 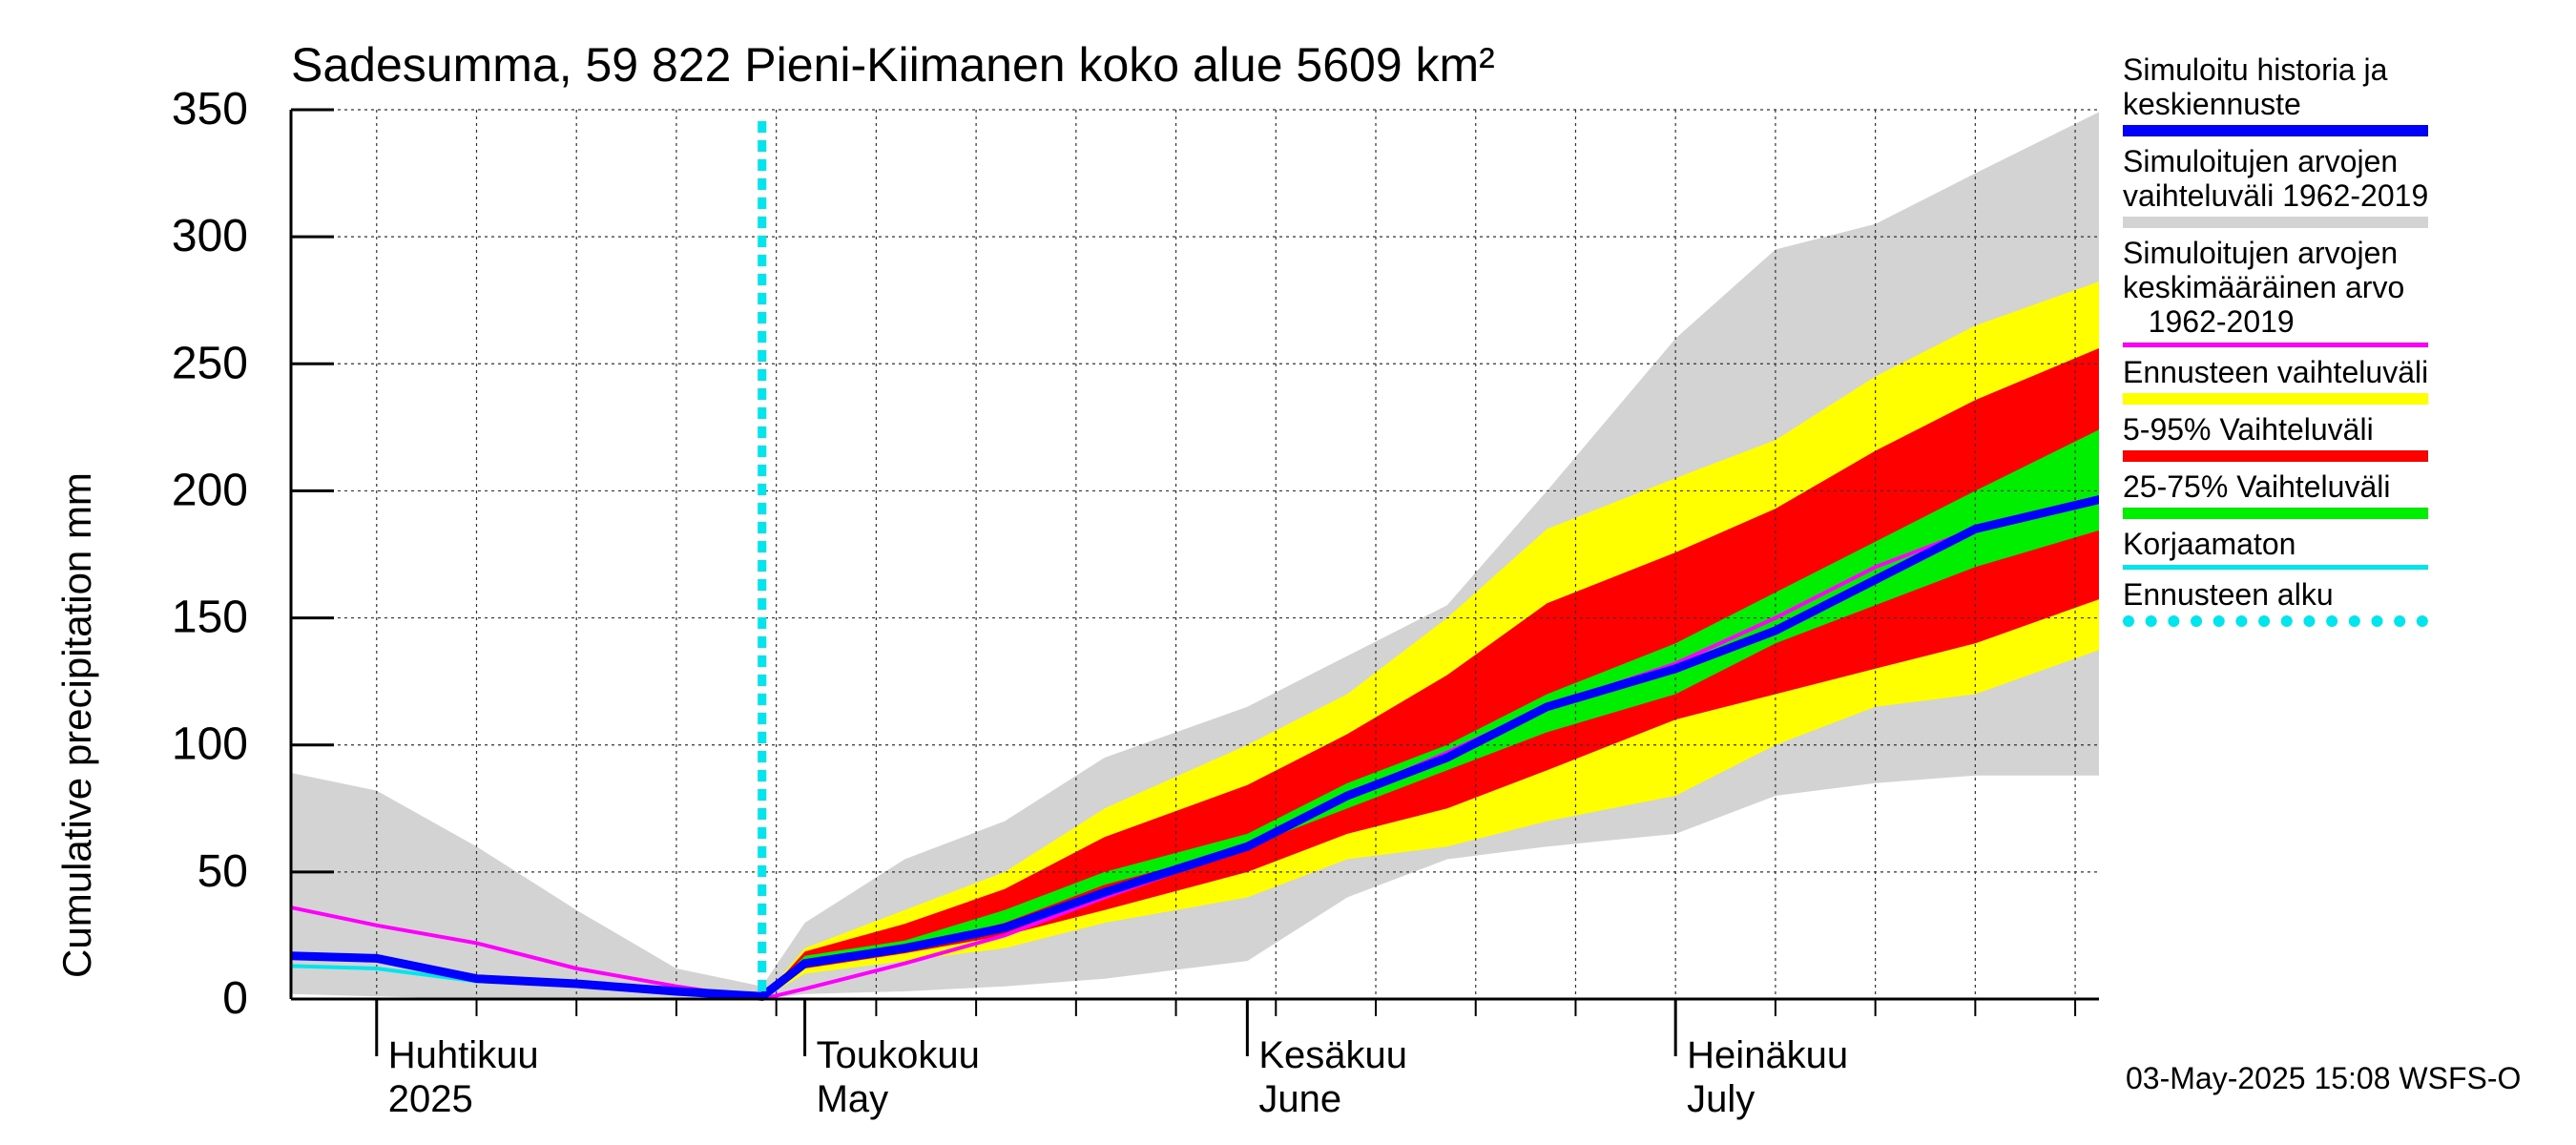 What do you see at coordinates (430, 1099) in the screenshot?
I see `month-label-en: 2025` at bounding box center [430, 1099].